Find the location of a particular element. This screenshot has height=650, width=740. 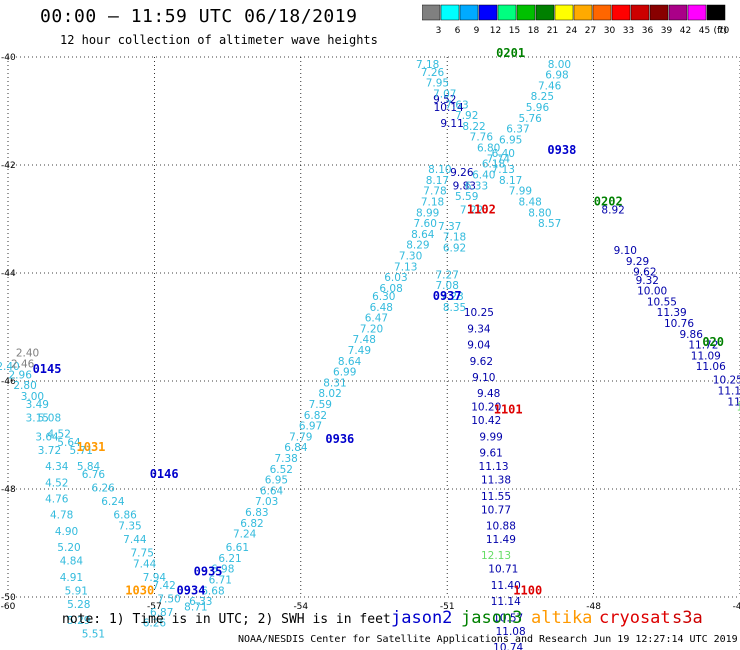

wave-height-value: 7.76 is located at coordinates (482, 138).